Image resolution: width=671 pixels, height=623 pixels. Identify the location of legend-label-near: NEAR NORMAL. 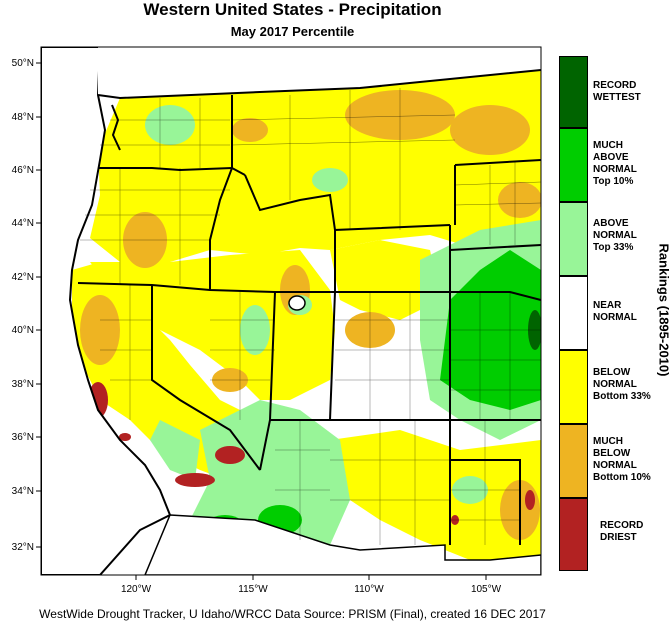
(615, 311).